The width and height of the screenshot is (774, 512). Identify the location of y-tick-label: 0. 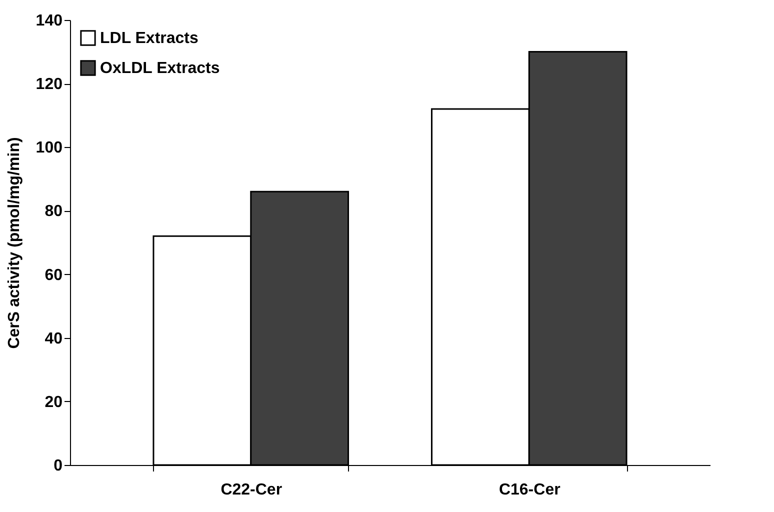
(58, 466).